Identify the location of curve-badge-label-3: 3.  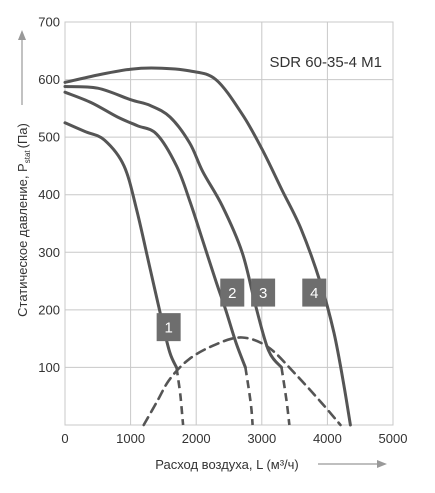
(263, 293).